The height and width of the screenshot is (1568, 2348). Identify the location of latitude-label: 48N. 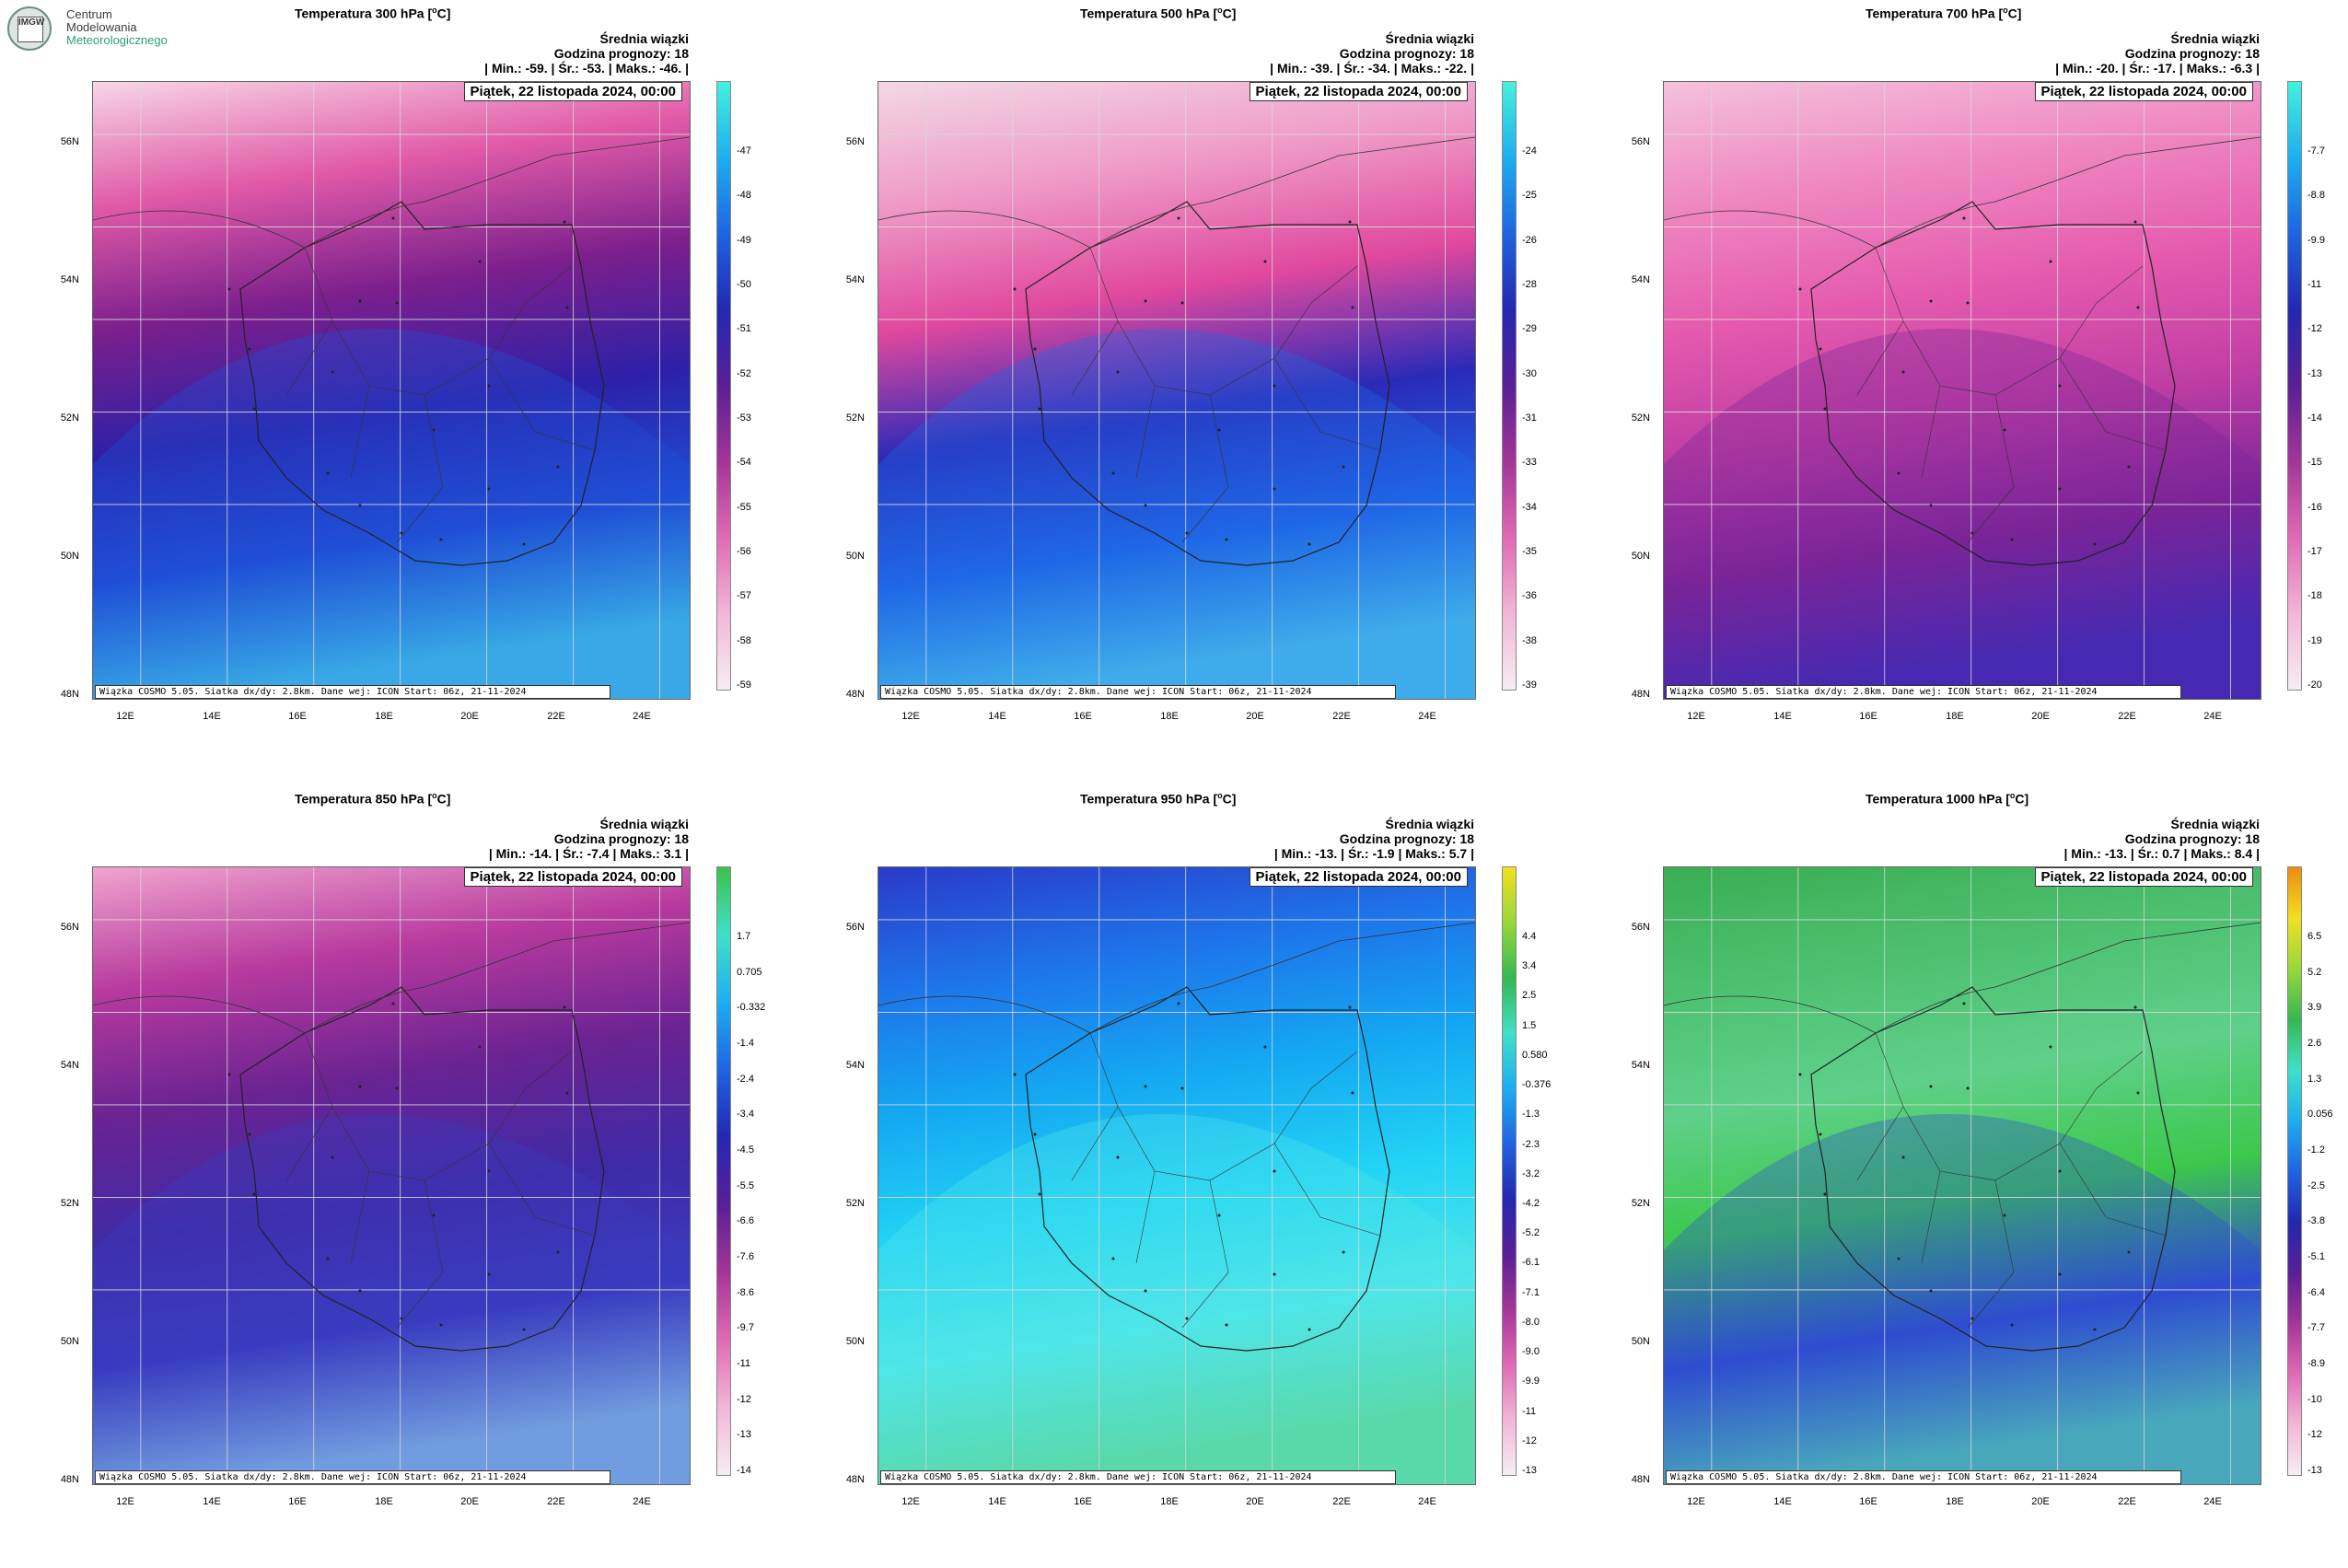
(1640, 1479).